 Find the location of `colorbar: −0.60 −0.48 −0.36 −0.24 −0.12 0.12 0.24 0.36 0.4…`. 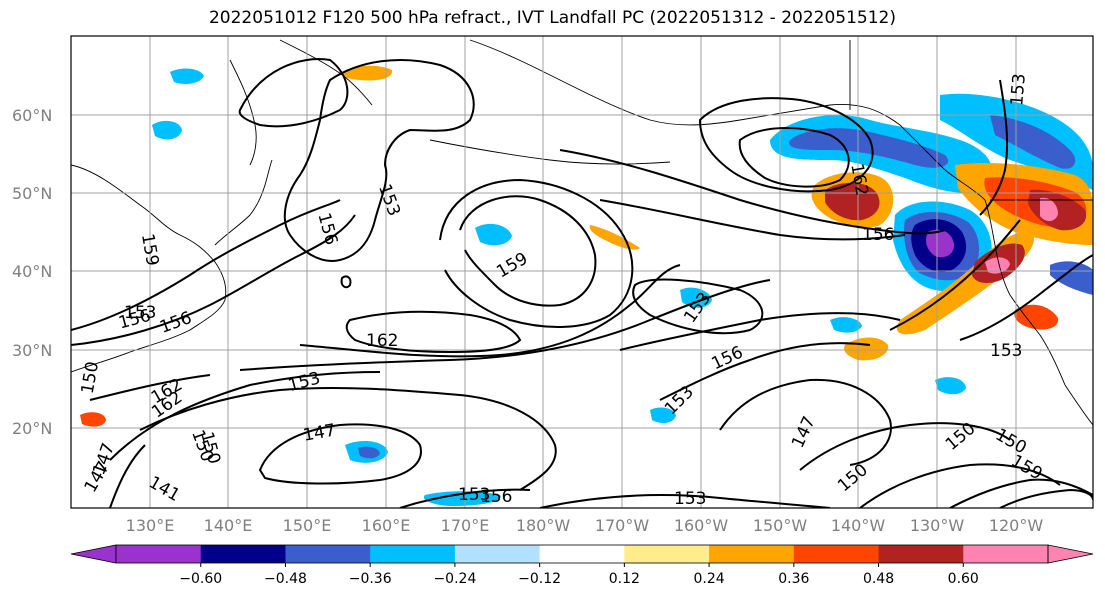

colorbar: −0.60 −0.48 −0.36 −0.24 −0.12 0.12 0.24 0.36 0.4… is located at coordinates (582, 565).